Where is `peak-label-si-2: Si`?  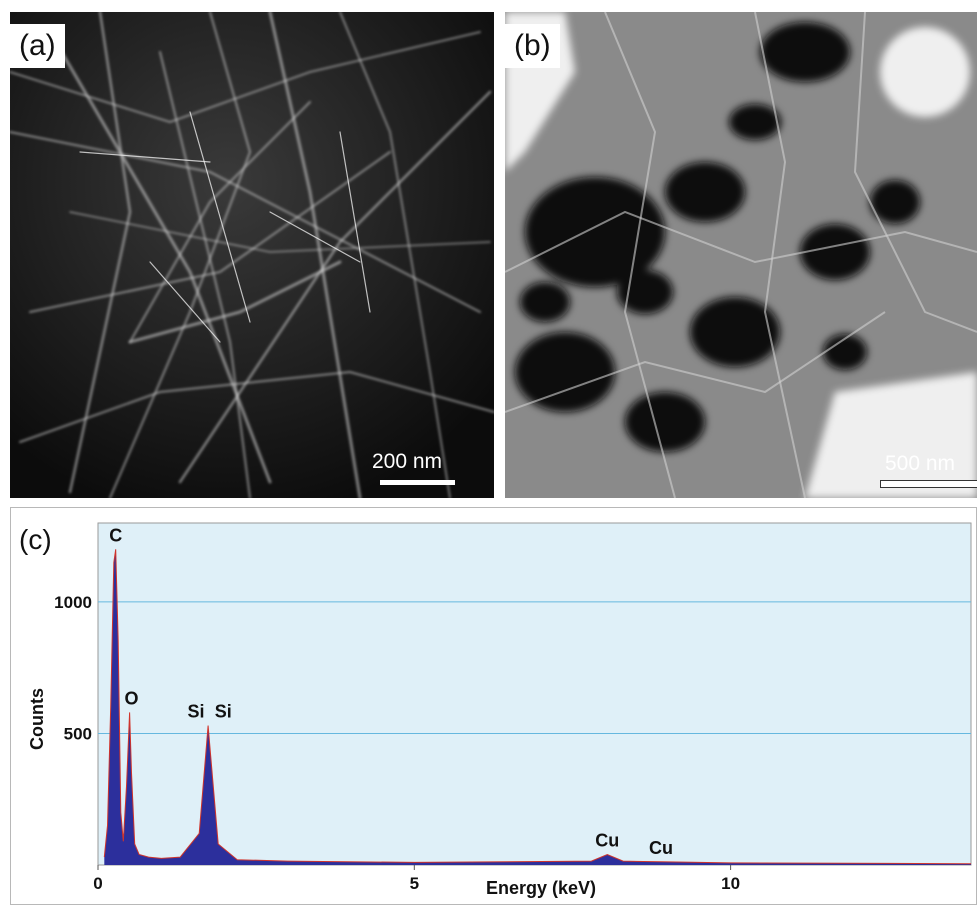
peak-label-si-2: Si is located at coordinates (196, 712).